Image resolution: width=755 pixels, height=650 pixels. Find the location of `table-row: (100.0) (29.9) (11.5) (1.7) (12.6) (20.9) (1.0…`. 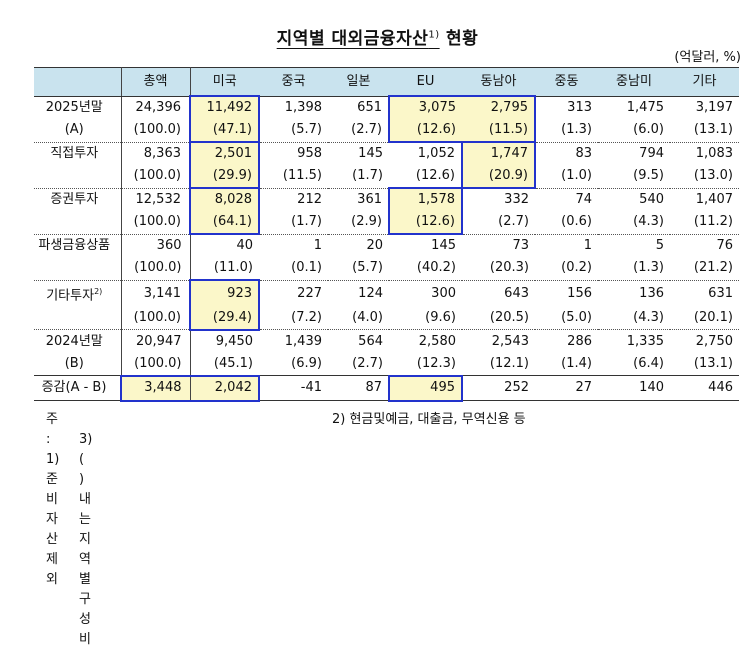

table-row: (100.0) (29.9) (11.5) (1.7) (12.6) (20.9) (1.0… is located at coordinates (386, 177).